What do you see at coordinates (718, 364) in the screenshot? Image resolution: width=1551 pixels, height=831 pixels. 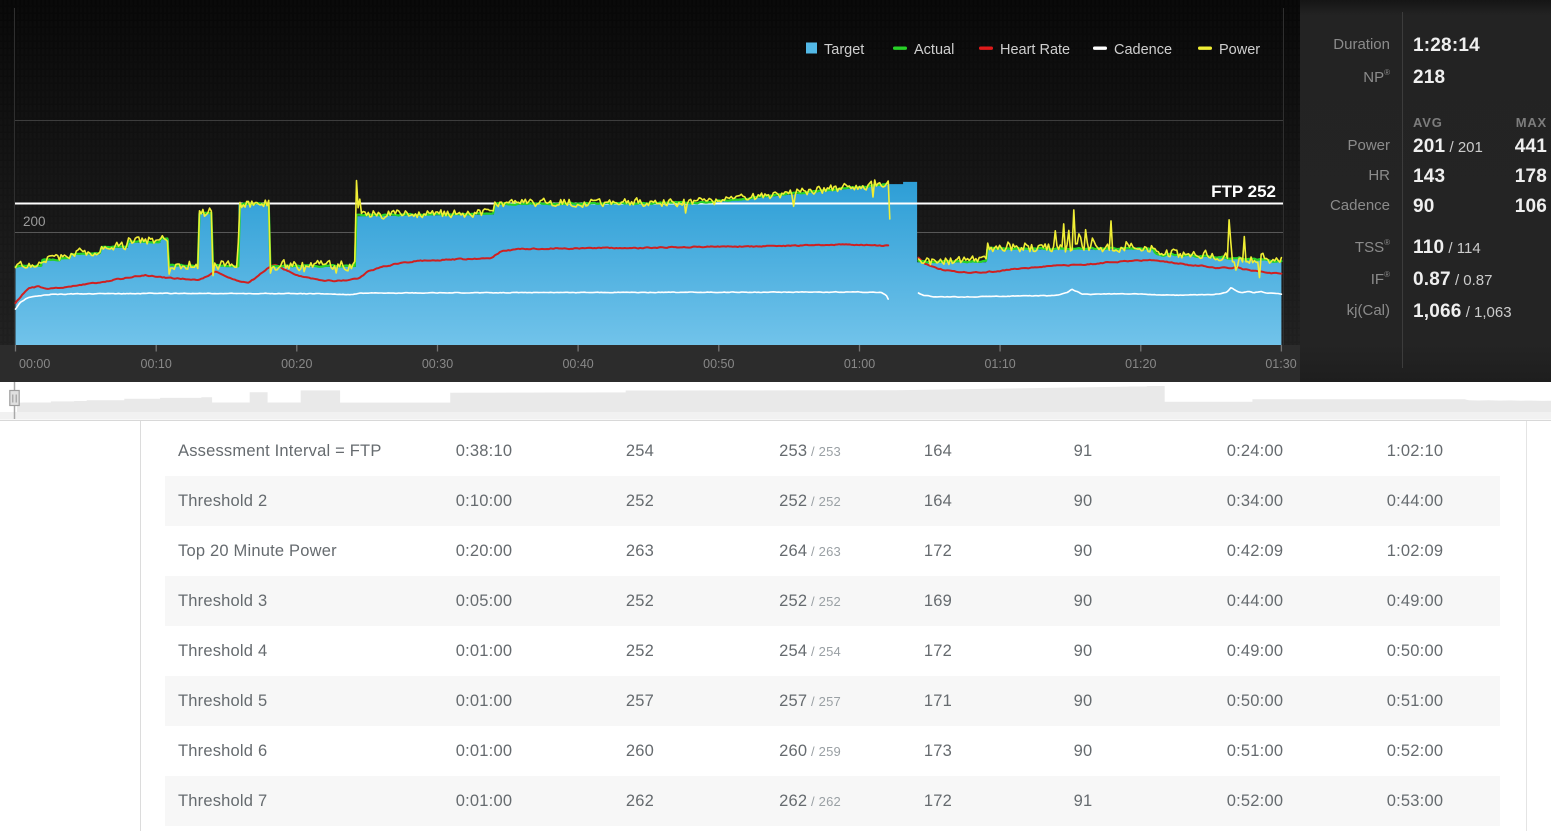 I see `svg-text: 00:50` at bounding box center [718, 364].